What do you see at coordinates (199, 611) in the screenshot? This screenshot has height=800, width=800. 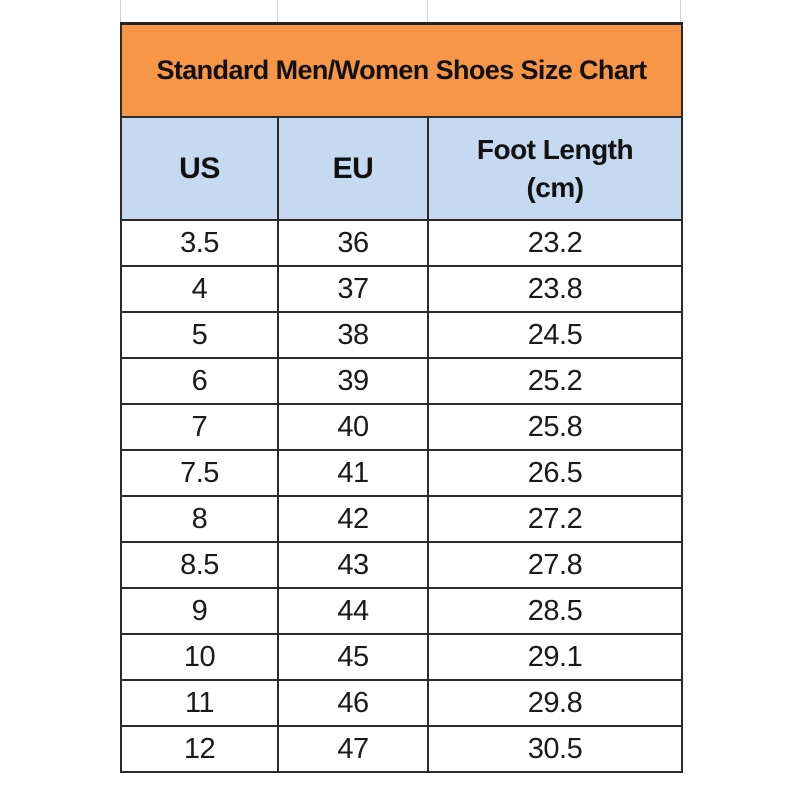 I see `cell-us: 9` at bounding box center [199, 611].